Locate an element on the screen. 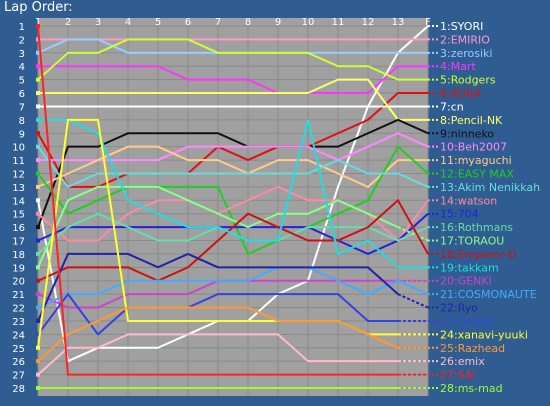 The height and width of the screenshot is (406, 550). x-tick-label: 9 is located at coordinates (278, 22).